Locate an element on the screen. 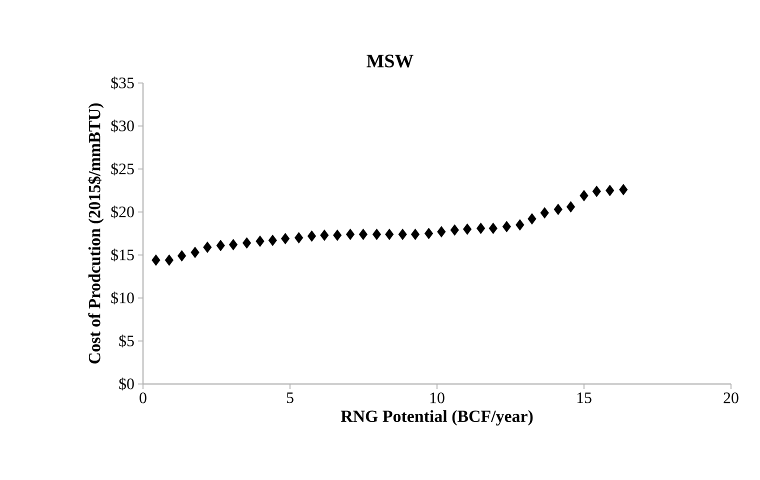  x-tick-label: 0 is located at coordinates (143, 398).